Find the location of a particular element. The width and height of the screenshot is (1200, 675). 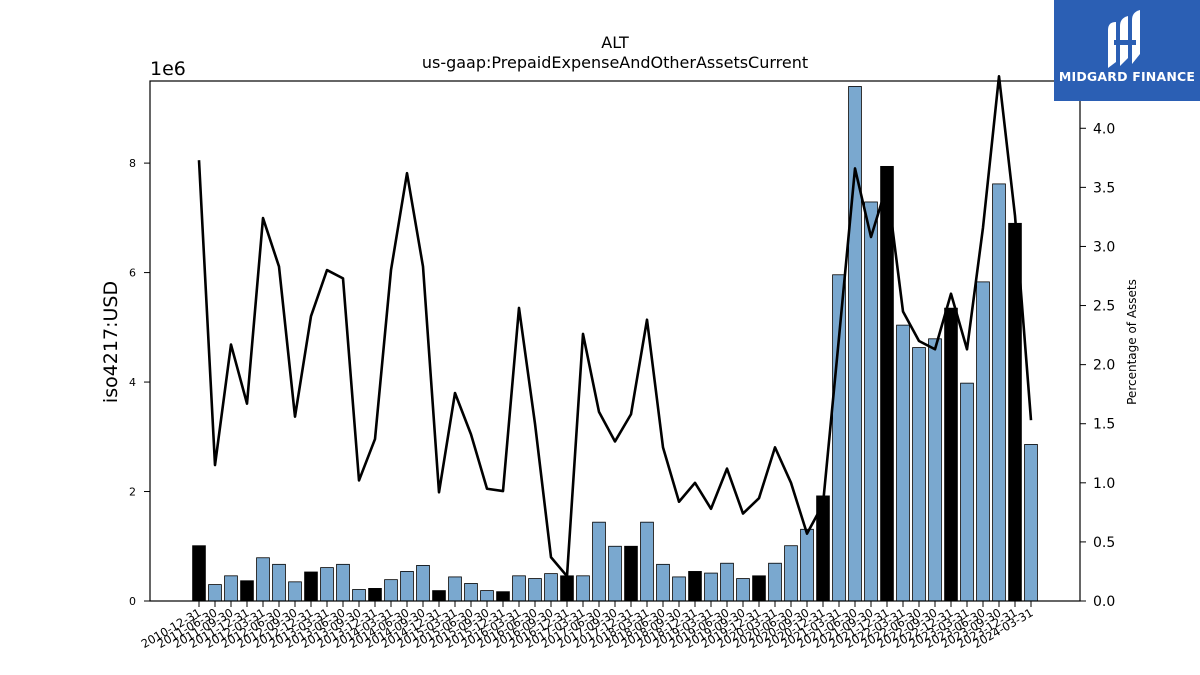

y2-tick-label: 3.0 is located at coordinates (1104, 247).